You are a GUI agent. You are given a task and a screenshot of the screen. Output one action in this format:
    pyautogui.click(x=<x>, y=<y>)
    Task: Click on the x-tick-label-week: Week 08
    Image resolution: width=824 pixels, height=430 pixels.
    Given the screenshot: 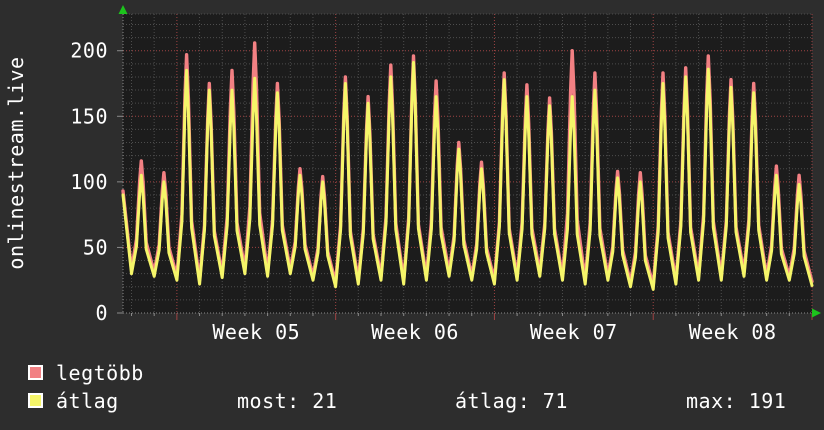 What is the action you would take?
    pyautogui.click(x=733, y=332)
    